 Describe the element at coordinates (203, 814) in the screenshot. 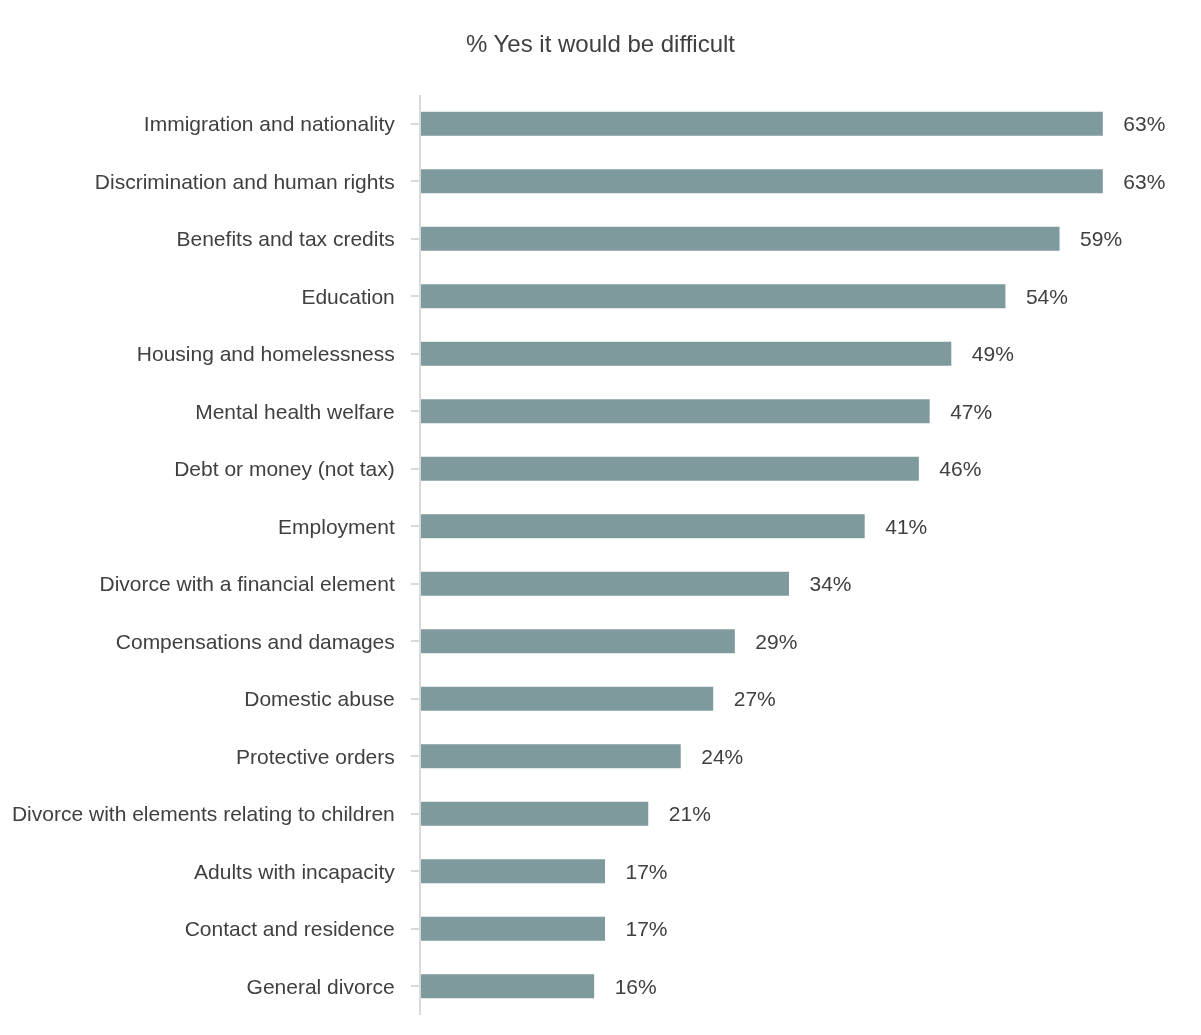

I see `y-tick-label: Divorce with elements relating to children` at that location.